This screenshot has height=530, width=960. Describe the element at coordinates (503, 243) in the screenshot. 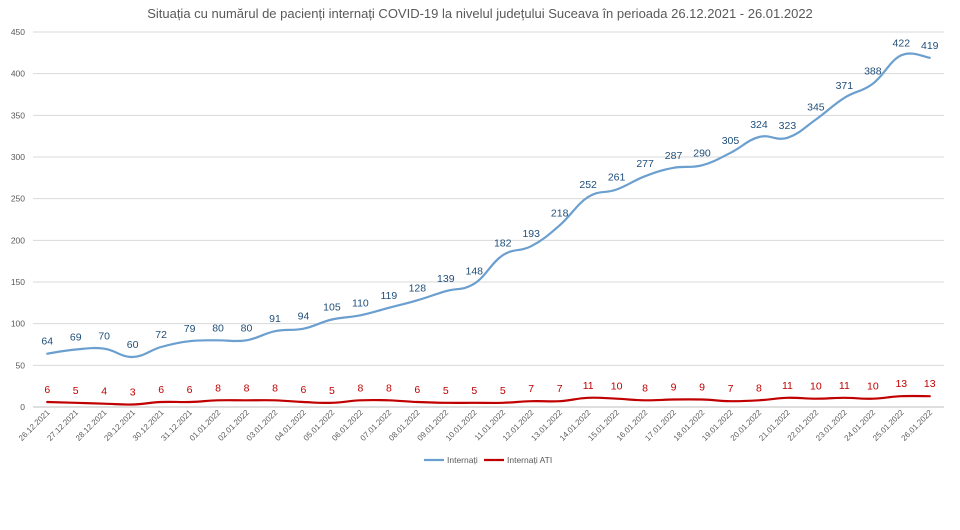

I see `data-label: 182` at that location.